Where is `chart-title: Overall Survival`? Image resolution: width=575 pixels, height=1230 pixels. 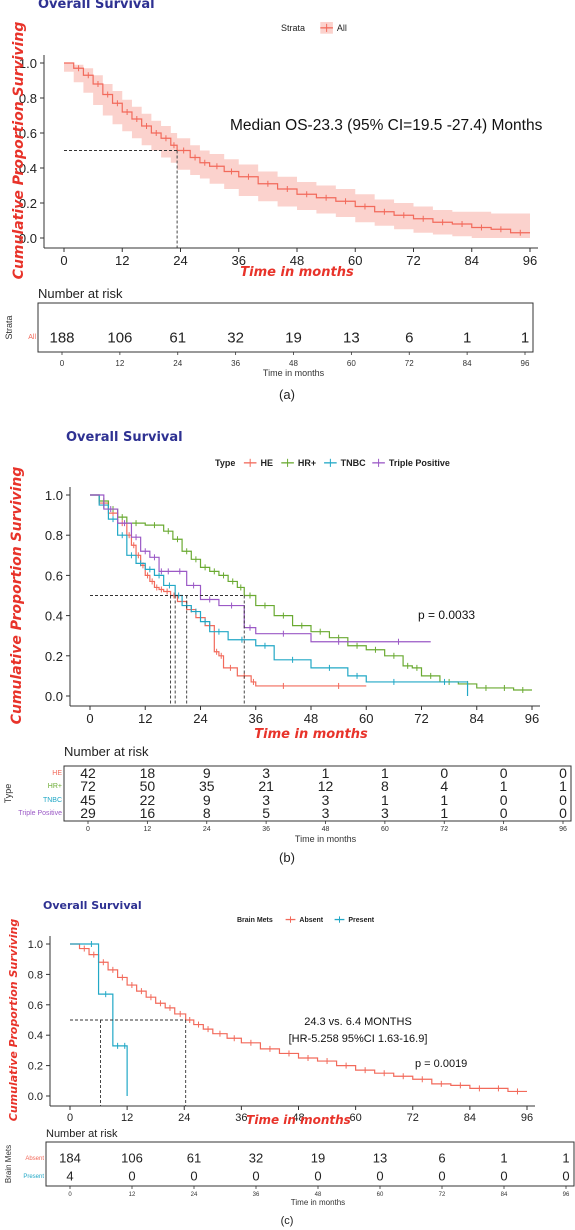 chart-title: Overall Survival is located at coordinates (124, 437).